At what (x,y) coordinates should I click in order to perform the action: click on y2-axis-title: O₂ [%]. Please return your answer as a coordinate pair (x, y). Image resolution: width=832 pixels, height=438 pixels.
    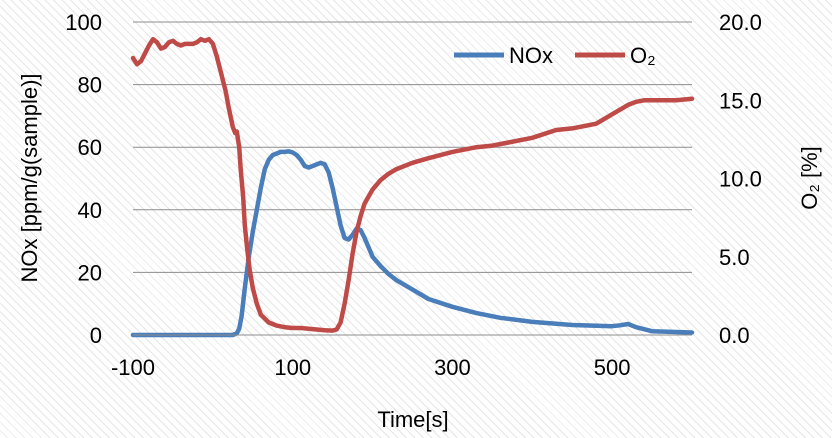
    Looking at the image, I should click on (809, 178).